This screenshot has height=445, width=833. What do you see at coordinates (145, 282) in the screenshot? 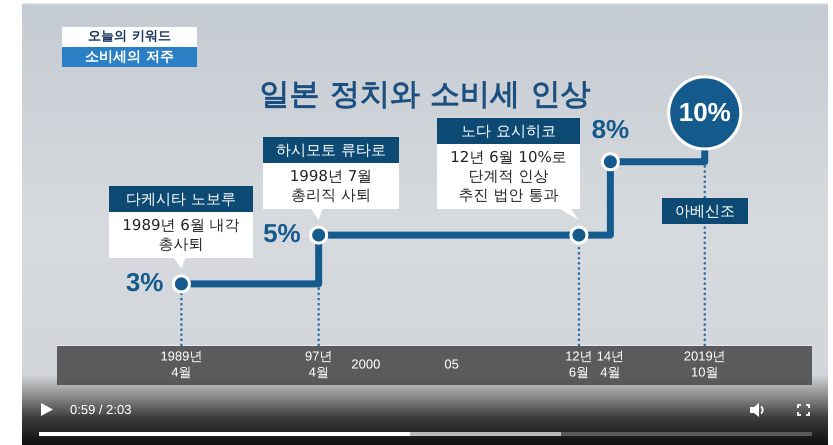
I see `data-label: 3%` at bounding box center [145, 282].